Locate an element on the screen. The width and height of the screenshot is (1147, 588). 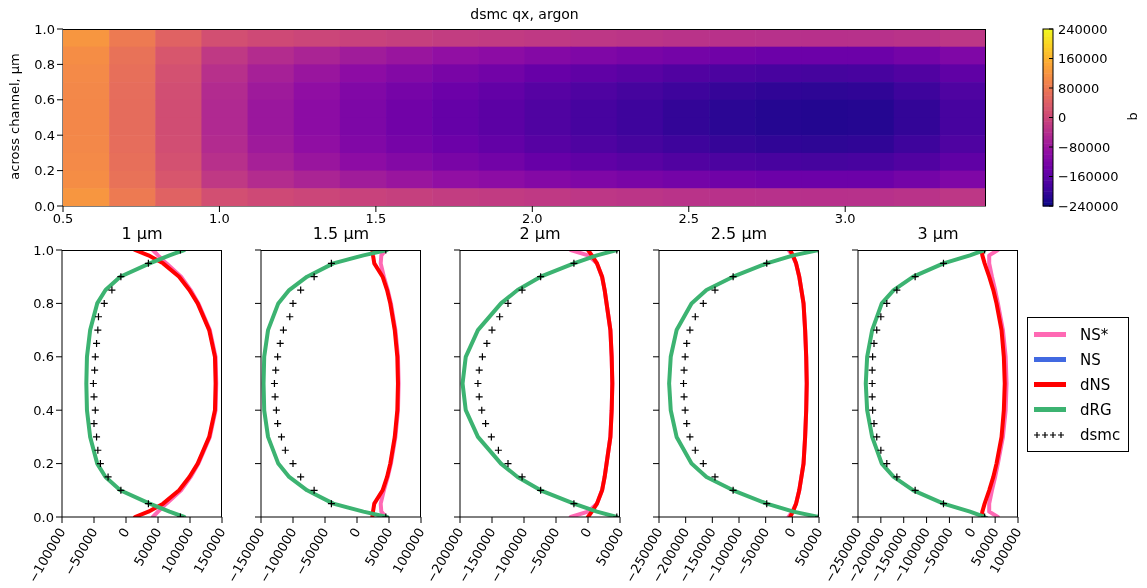
legend-label: dRG is located at coordinates (1096, 409).